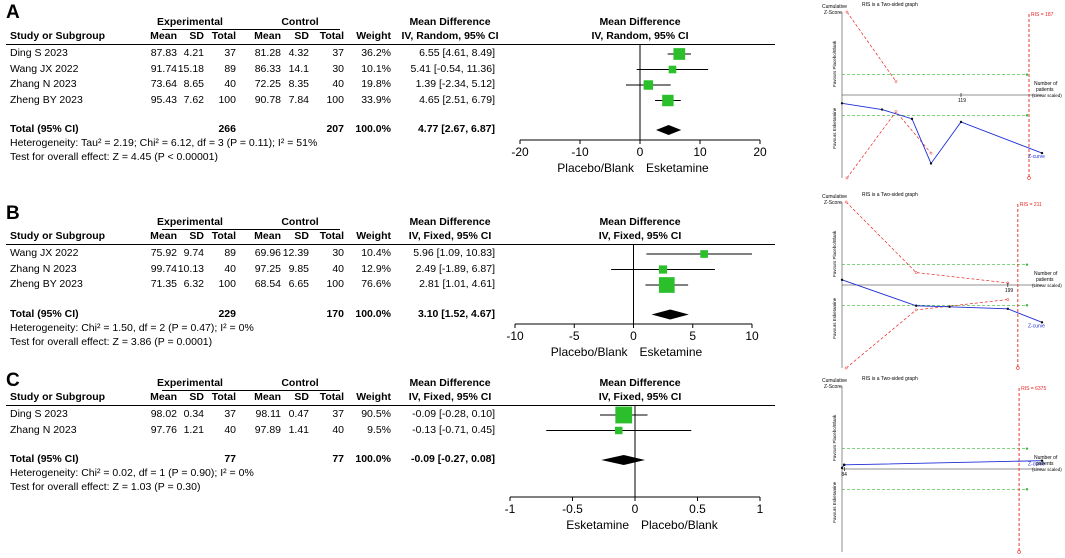  What do you see at coordinates (298, 68) in the screenshot?
I see `ctrl-sd: 14.1` at bounding box center [298, 68].